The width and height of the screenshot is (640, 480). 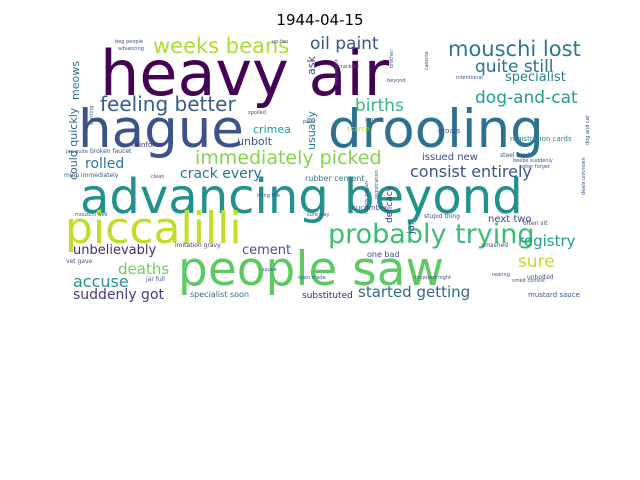 I want to click on word-unbelievably: unbelievably, so click(x=114, y=250).